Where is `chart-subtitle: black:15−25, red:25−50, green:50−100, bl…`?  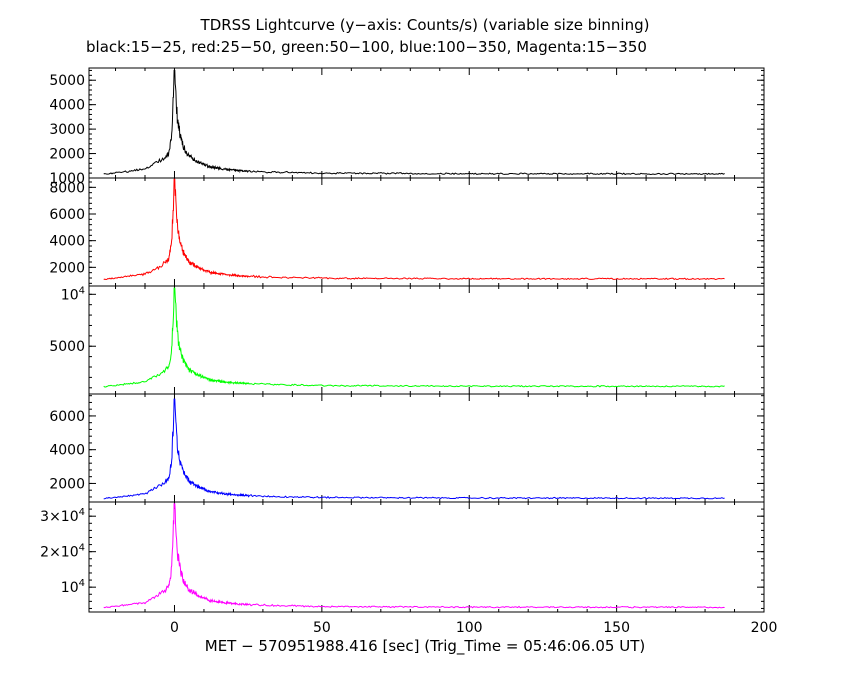
chart-subtitle: black:15−25, red:25−50, green:50−100, bl… is located at coordinates (366, 47).